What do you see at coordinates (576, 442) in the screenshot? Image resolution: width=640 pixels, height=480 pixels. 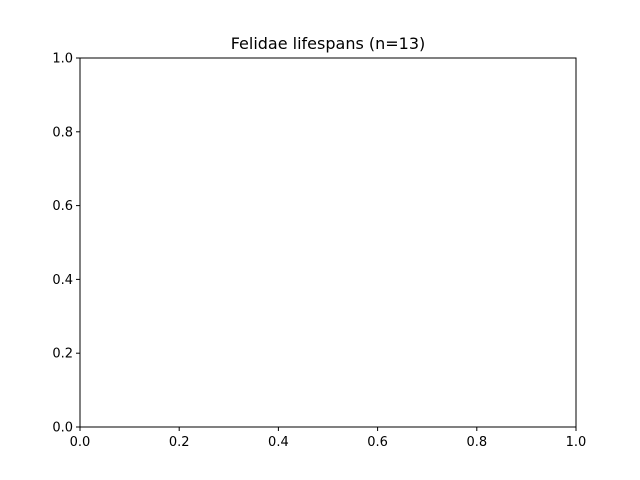 I see `x-tick-label: 1.0` at bounding box center [576, 442].